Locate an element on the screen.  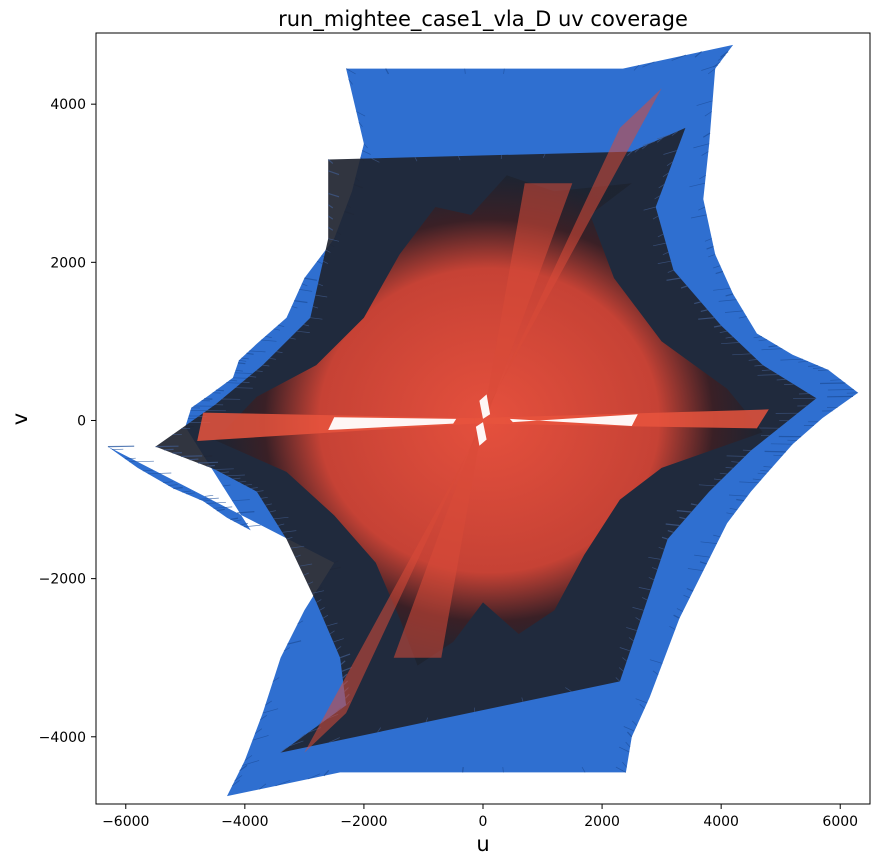
x-axis-label: u is located at coordinates (482, 844).